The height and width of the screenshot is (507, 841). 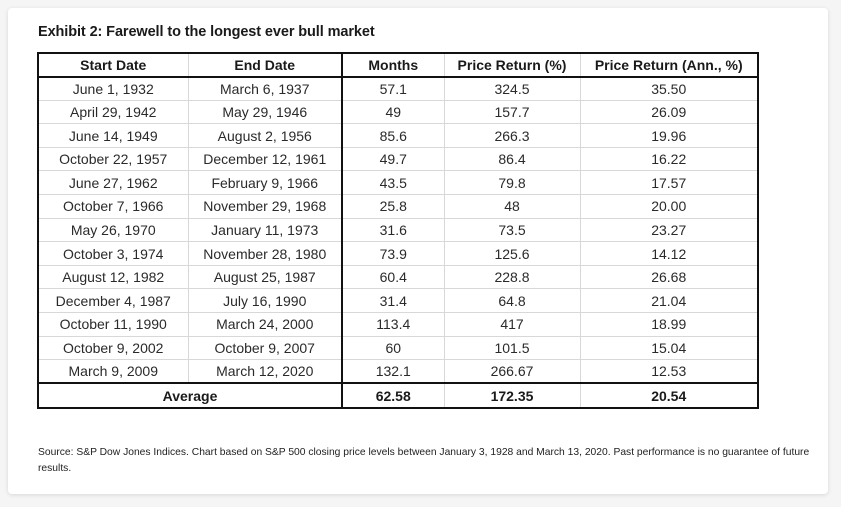 I want to click on end-date: August 25, 1987, so click(x=265, y=277).